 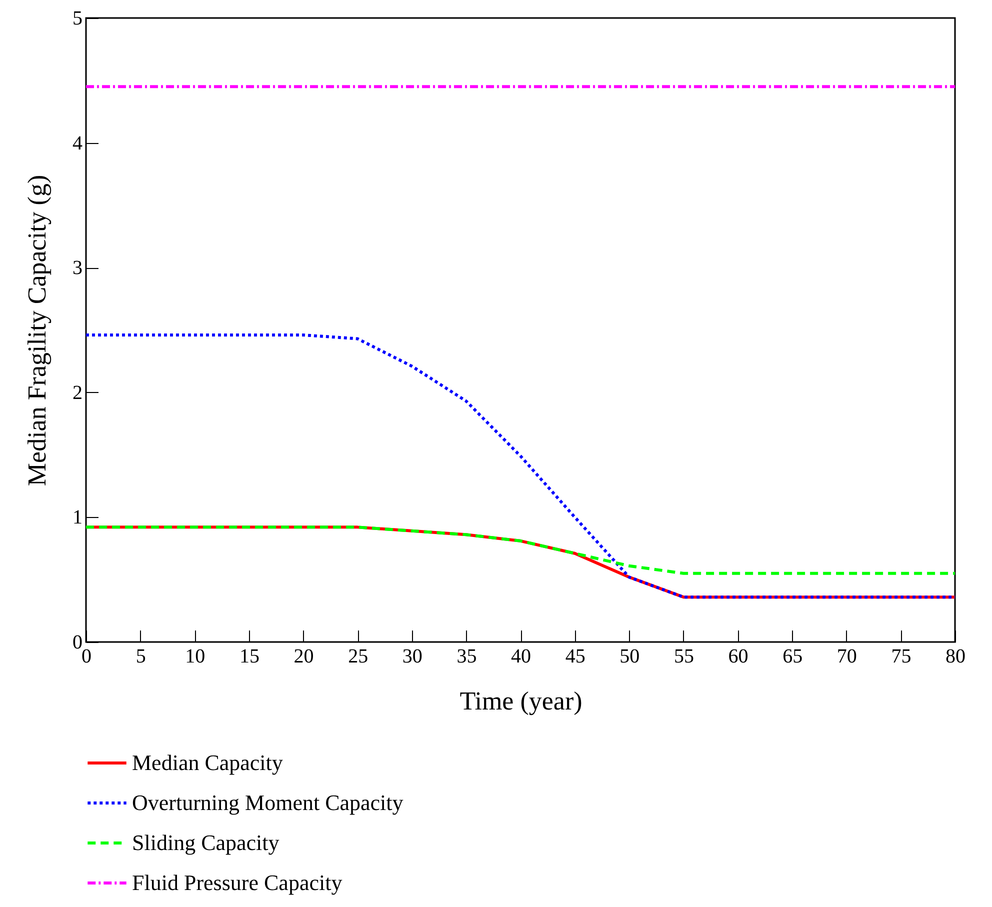 I want to click on x-tick-label: 75, so click(x=901, y=657).